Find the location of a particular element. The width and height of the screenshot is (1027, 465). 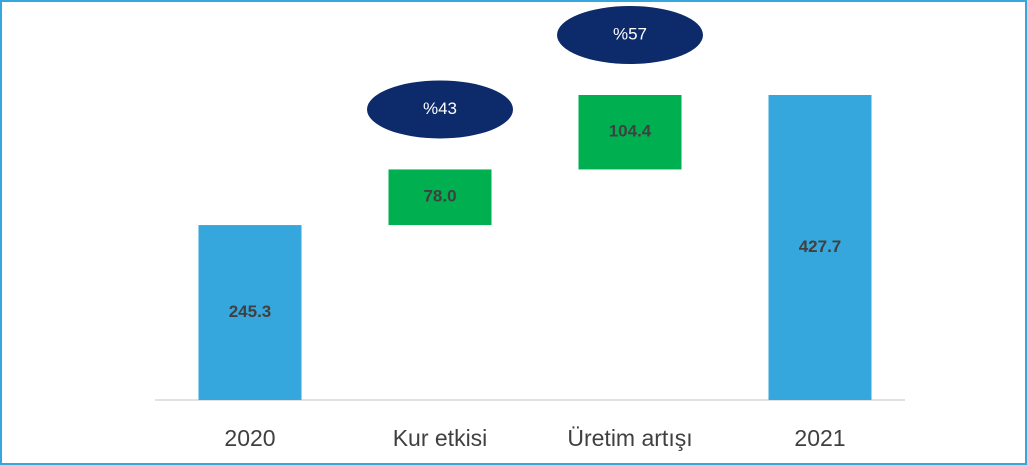

x-tick-label: 2021 is located at coordinates (819, 438).